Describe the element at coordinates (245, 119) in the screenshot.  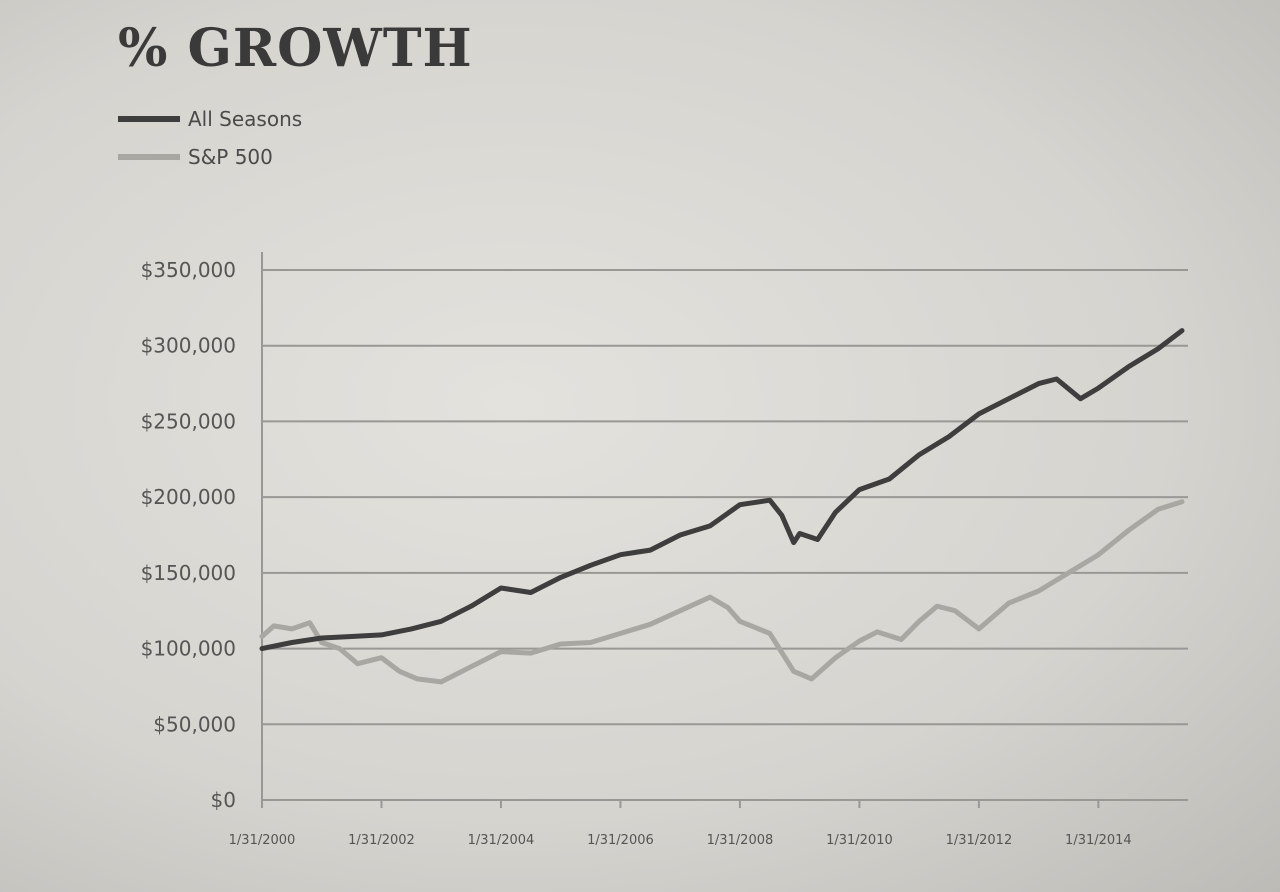
I see `legend-label-all-seasons: All Seasons` at that location.